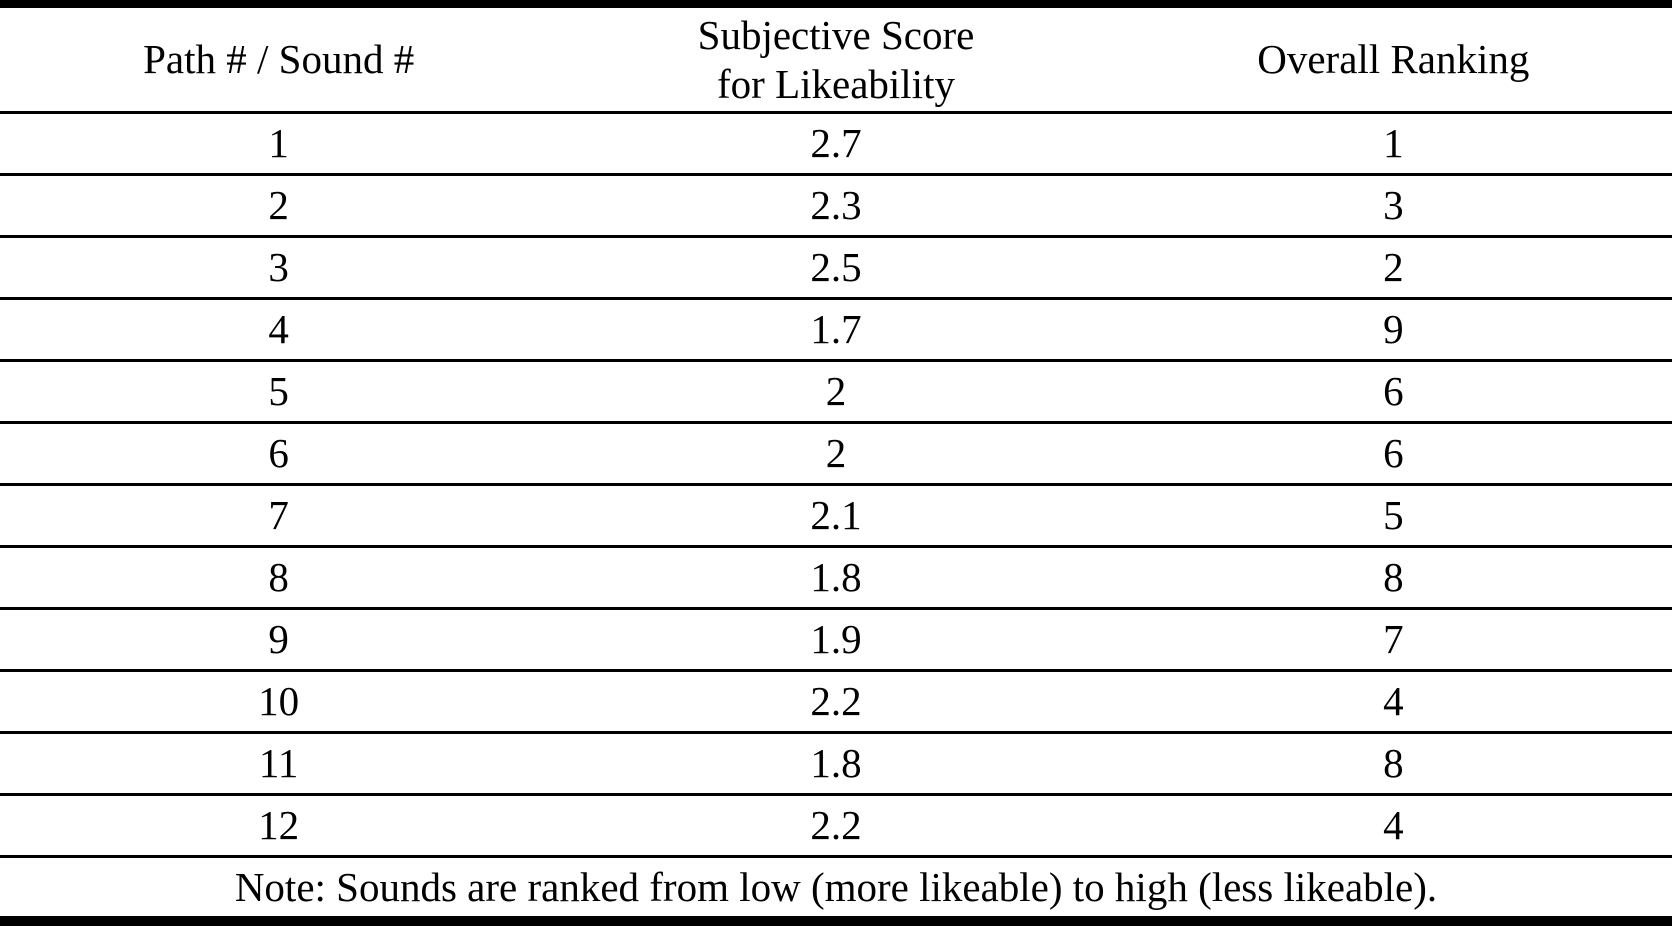 Image resolution: width=1672 pixels, height=926 pixels. I want to click on score-cell: 1.7, so click(836, 329).